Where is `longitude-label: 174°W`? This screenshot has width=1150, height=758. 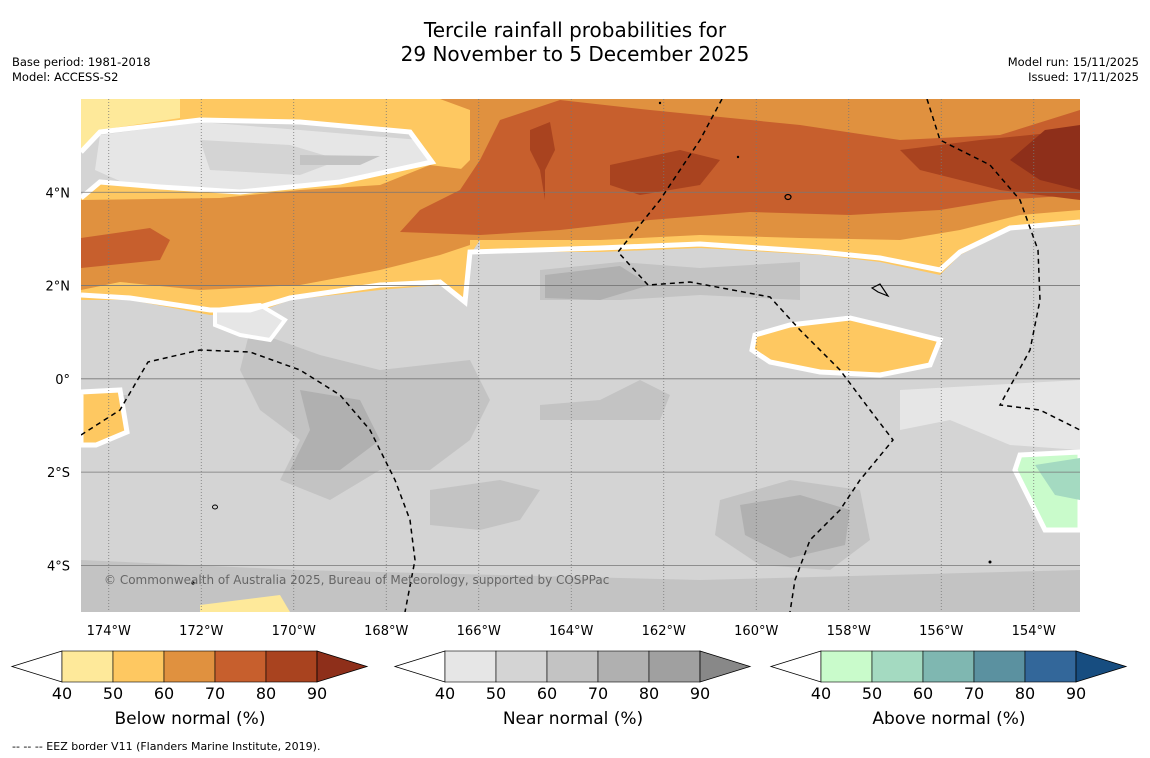
longitude-label: 174°W is located at coordinates (109, 631).